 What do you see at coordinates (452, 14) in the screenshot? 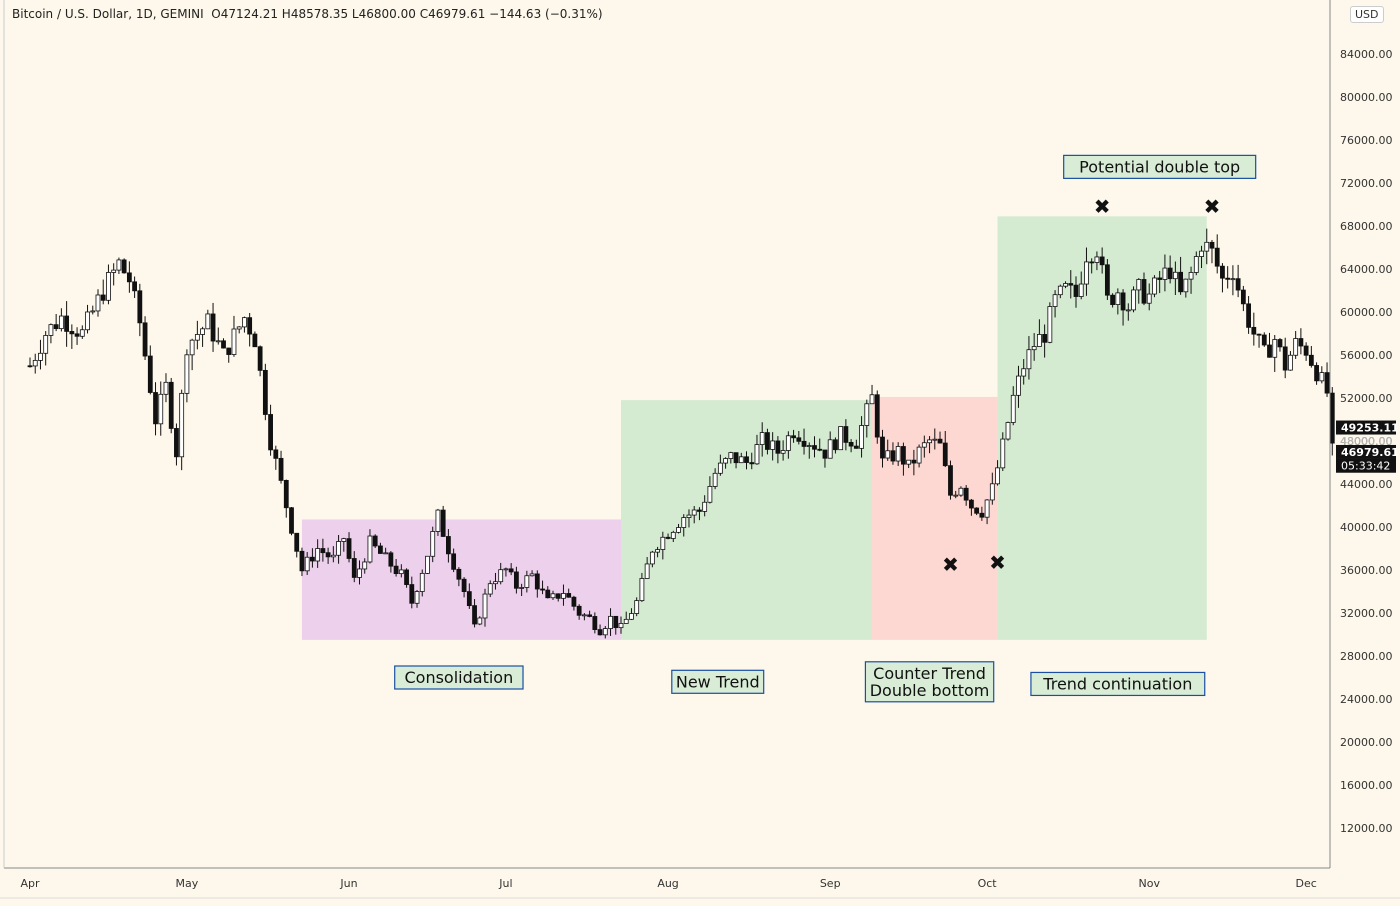
I see `close-value: C46979.61` at bounding box center [452, 14].